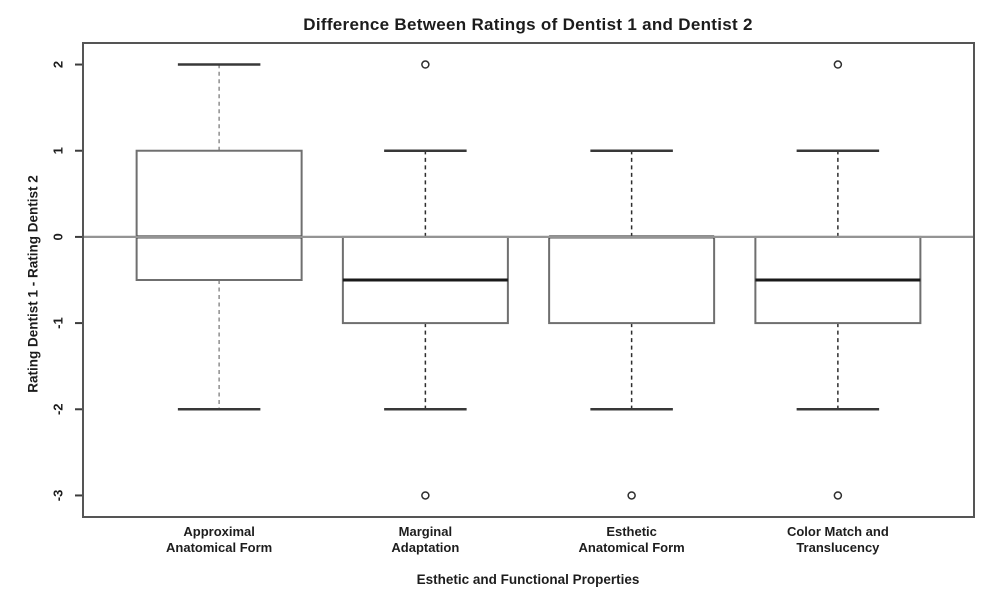 The image size is (1000, 596). What do you see at coordinates (838, 531) in the screenshot?
I see `x-category-label: Color Match and` at bounding box center [838, 531].